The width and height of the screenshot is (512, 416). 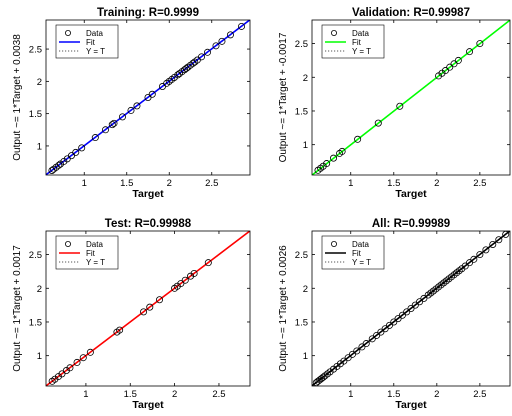 I want to click on y-axis-label: Output ~= 1*Target + 0.0026, so click(x=283, y=308).